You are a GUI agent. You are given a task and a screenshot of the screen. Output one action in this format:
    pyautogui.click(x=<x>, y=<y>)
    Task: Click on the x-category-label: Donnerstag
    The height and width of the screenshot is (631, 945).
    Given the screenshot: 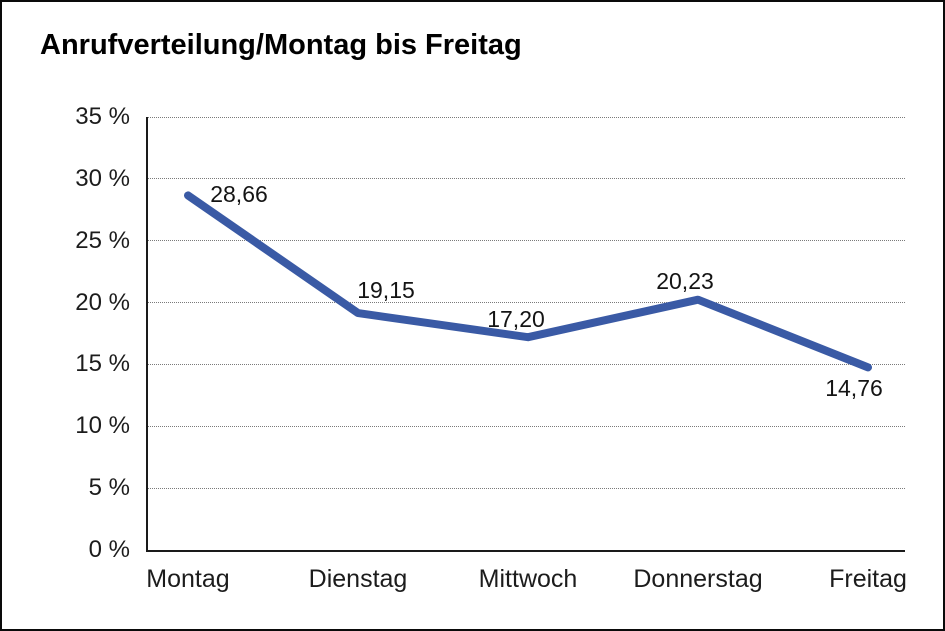 What is the action you would take?
    pyautogui.click(x=698, y=579)
    